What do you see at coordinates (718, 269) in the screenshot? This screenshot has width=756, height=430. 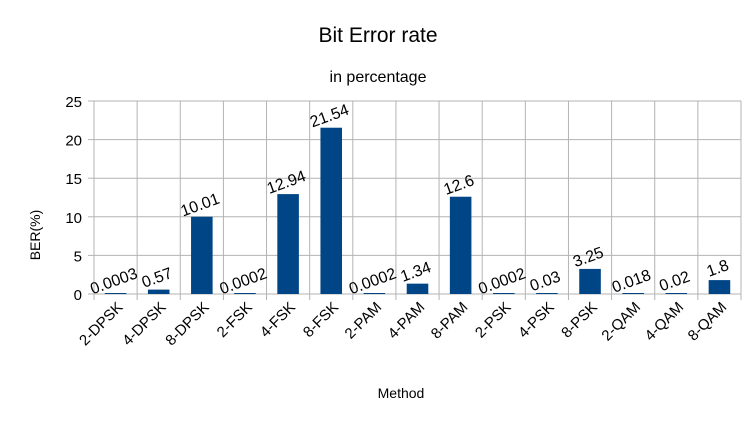 I see `data-label: 1.8` at bounding box center [718, 269].